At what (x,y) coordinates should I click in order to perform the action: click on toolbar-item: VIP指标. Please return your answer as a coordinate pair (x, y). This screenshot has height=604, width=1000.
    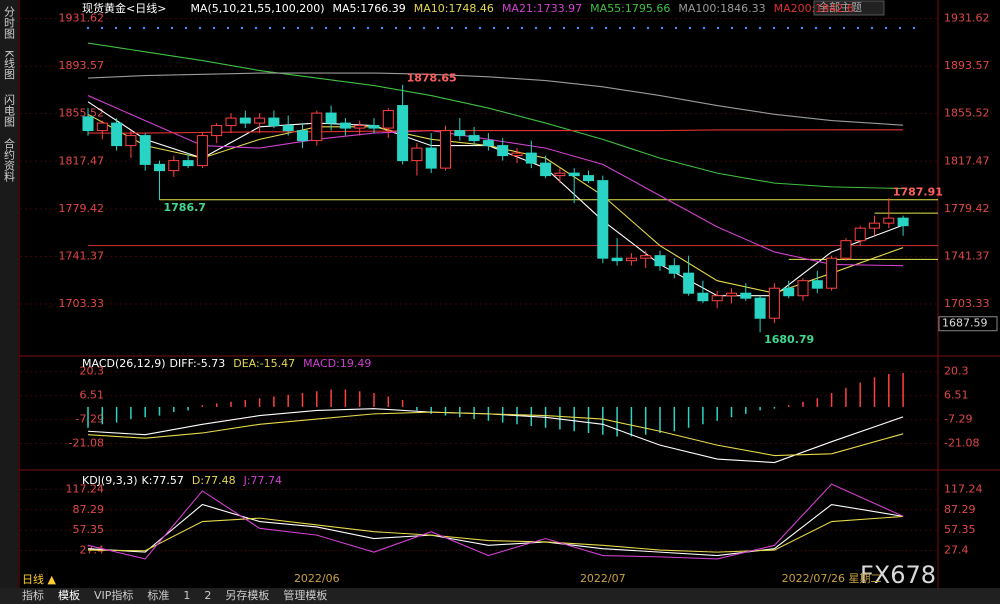
    Looking at the image, I should click on (113, 595).